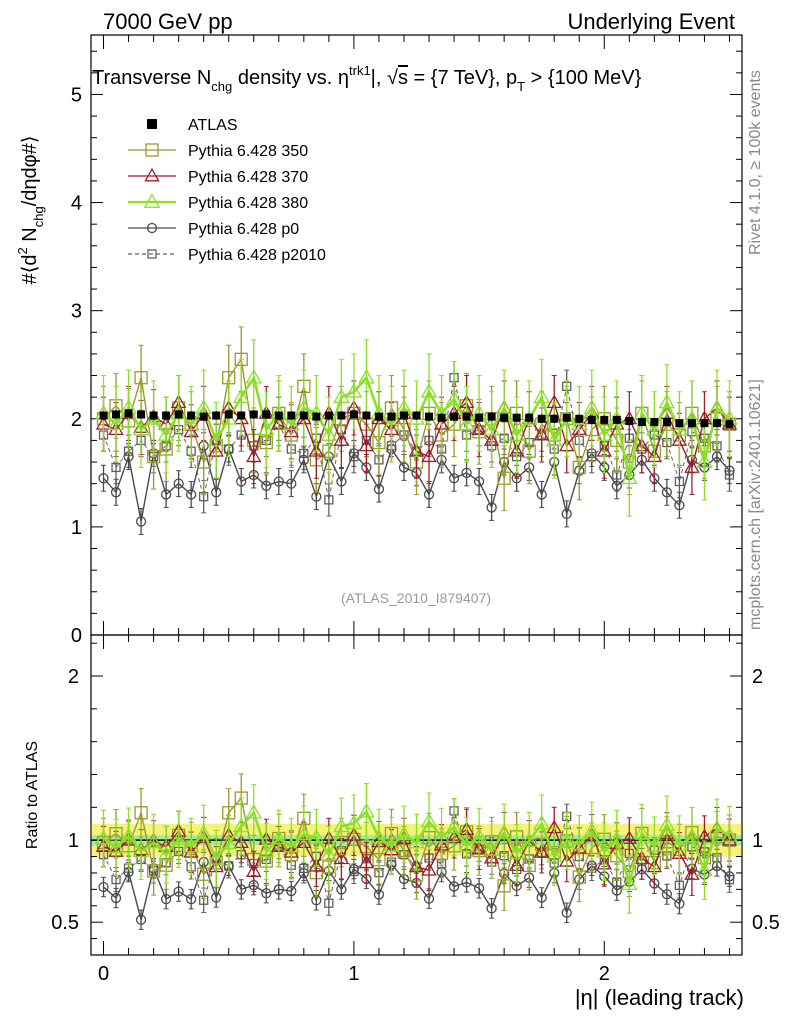  I want to click on legend-marker-p370, so click(152, 174).